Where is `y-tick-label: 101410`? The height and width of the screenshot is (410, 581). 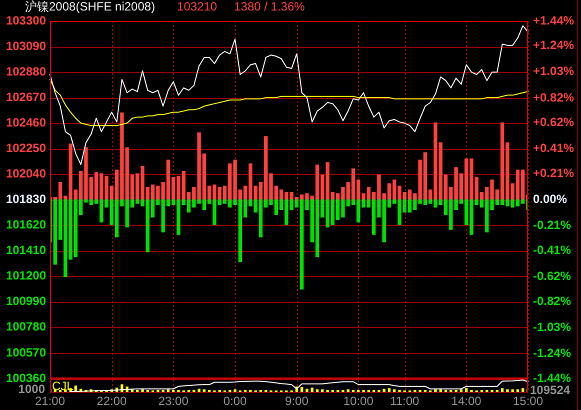
y-tick-label: 101410 is located at coordinates (26, 250).